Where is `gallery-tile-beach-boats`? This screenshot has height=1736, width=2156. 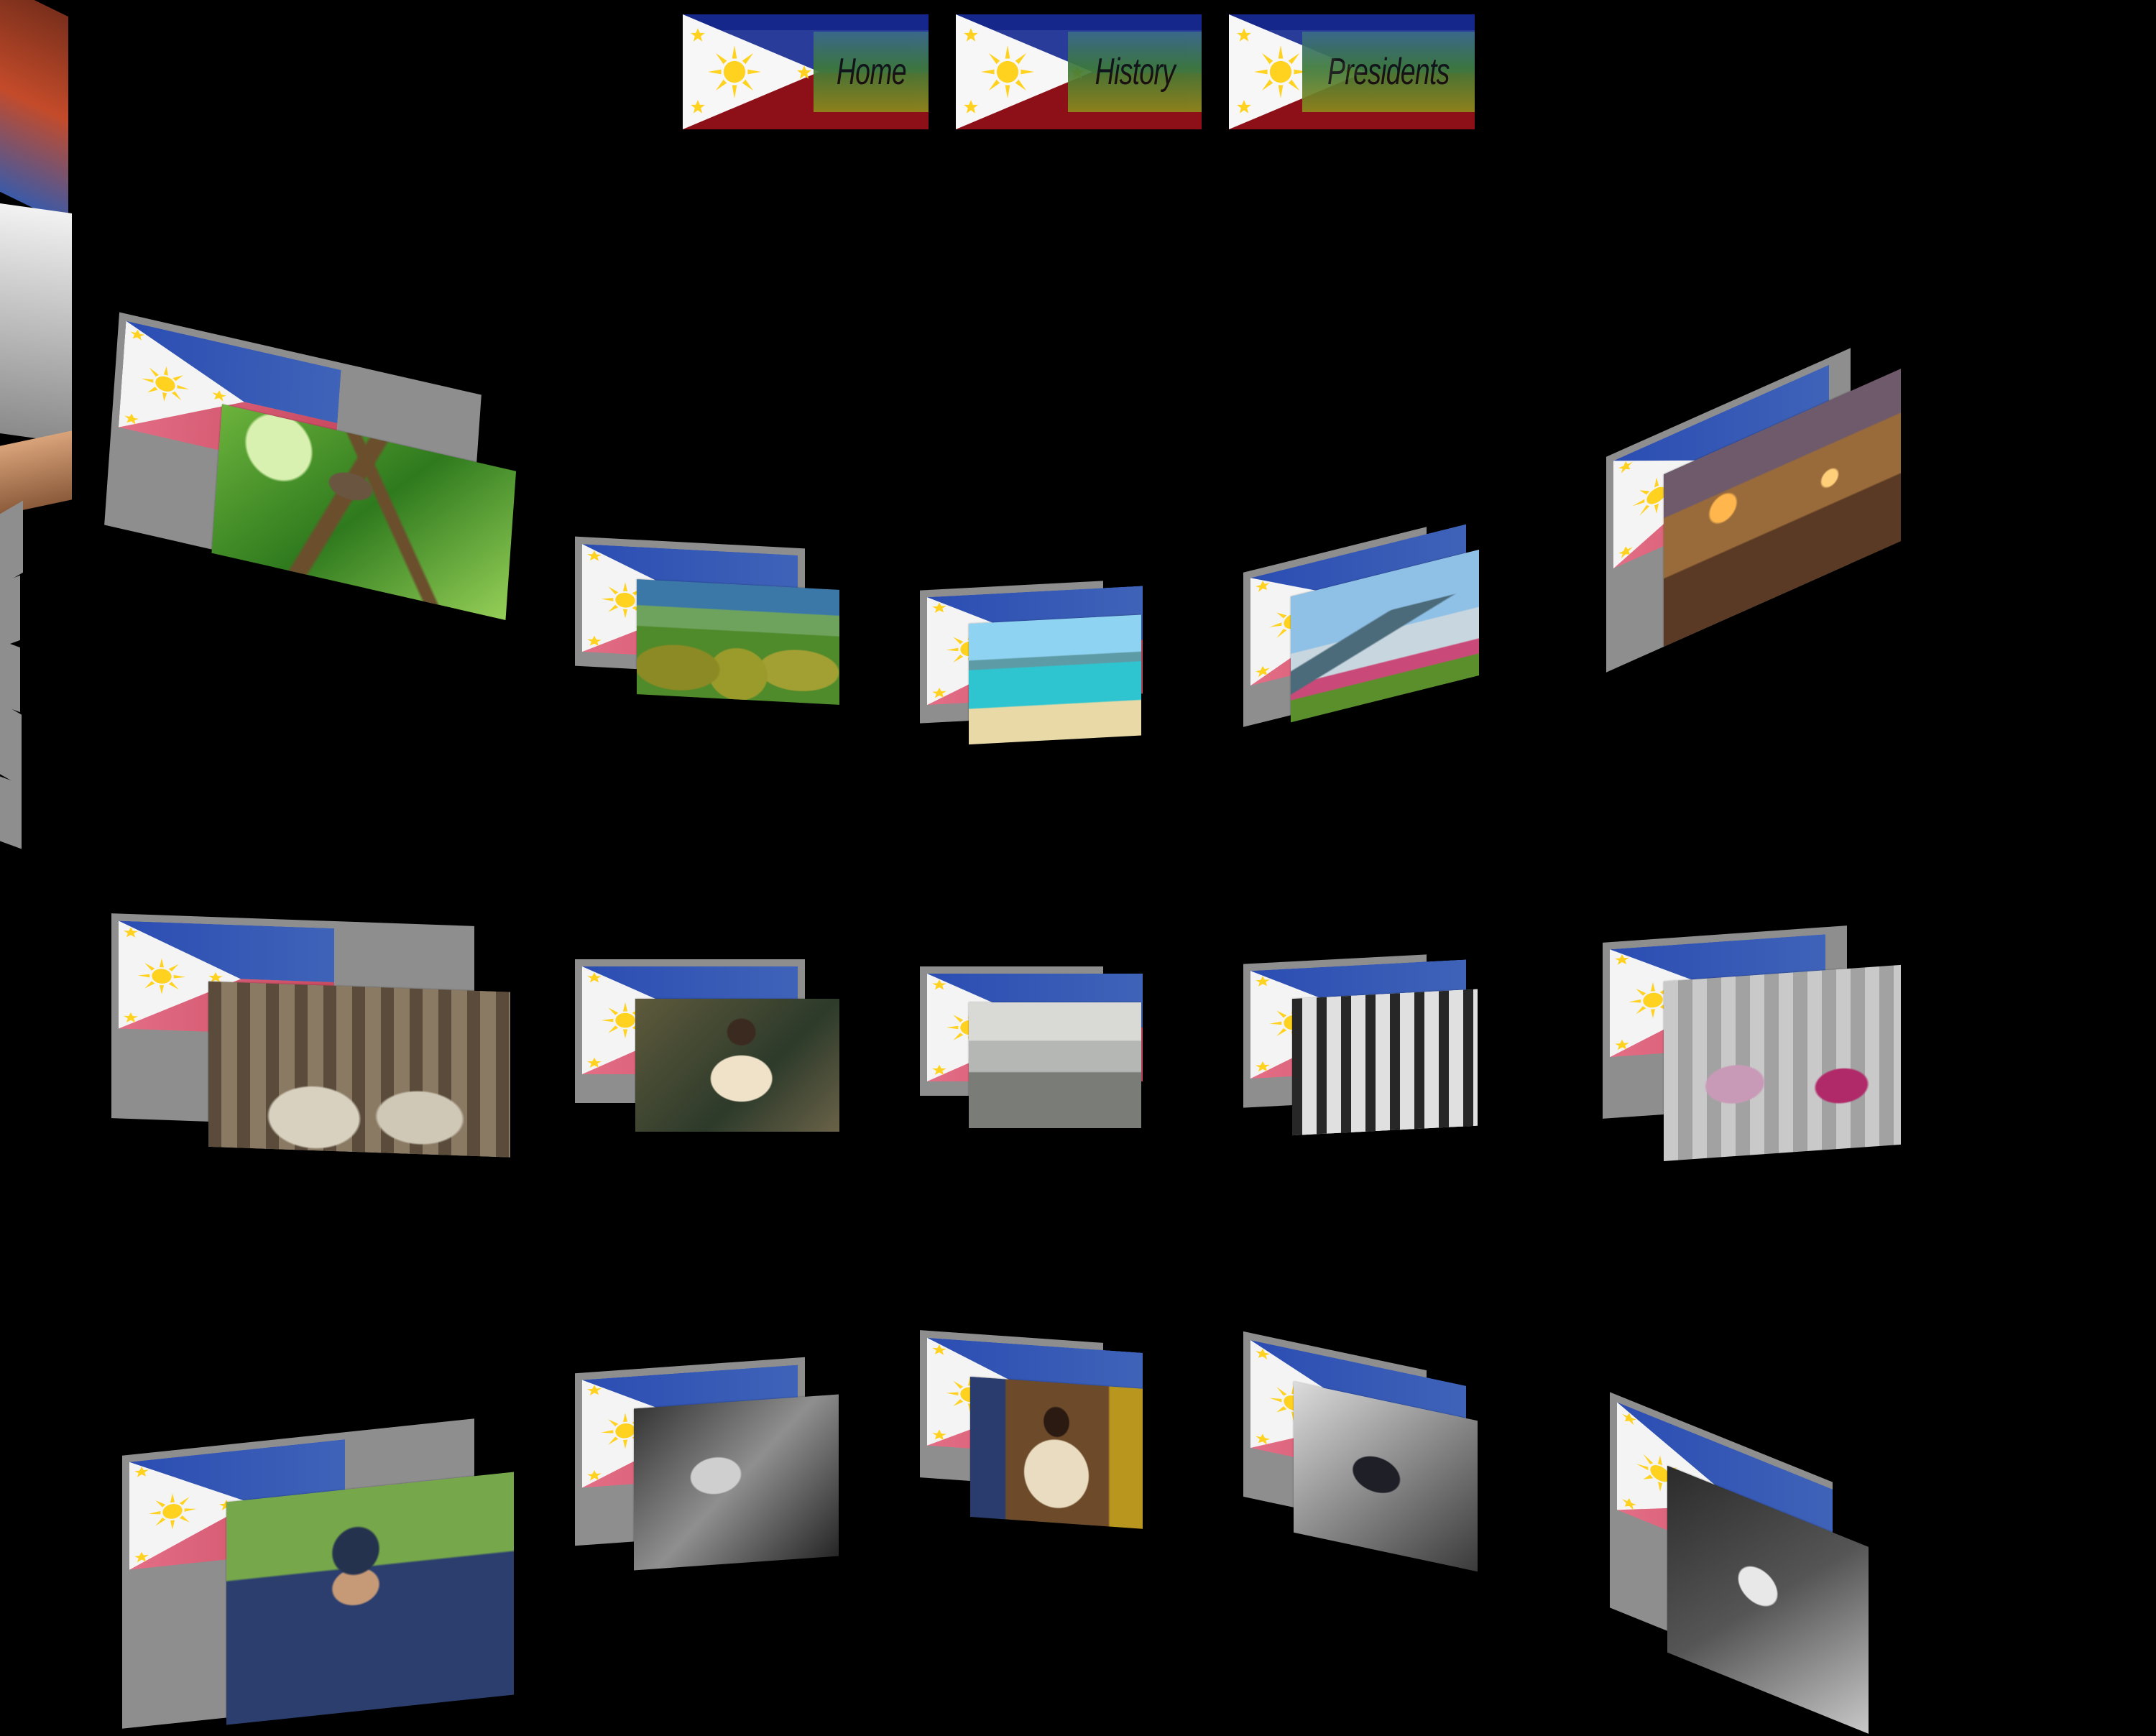 gallery-tile-beach-boats is located at coordinates (1011, 663).